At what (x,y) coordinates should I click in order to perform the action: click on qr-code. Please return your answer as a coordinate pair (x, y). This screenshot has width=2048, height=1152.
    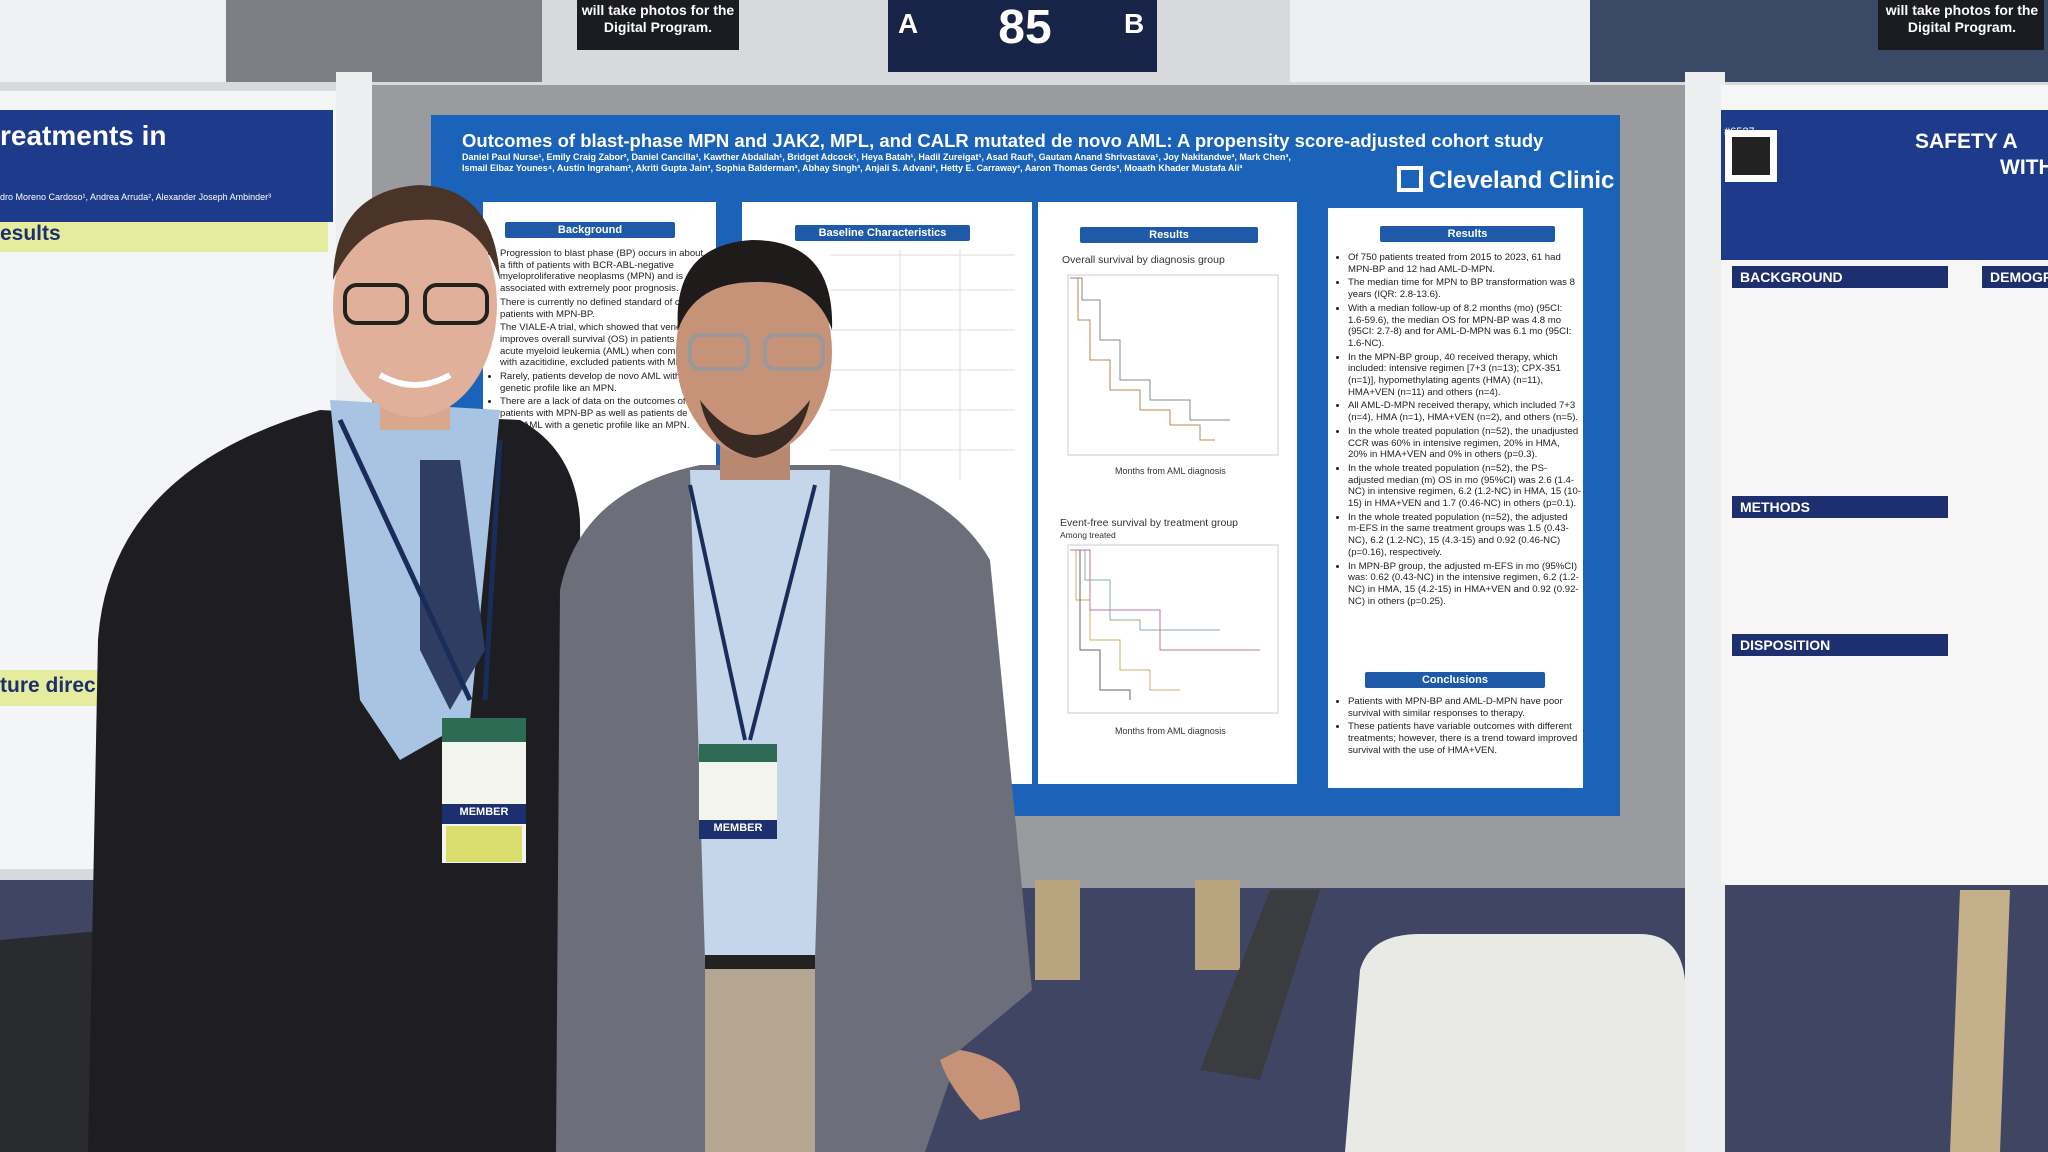
    Looking at the image, I should click on (1751, 156).